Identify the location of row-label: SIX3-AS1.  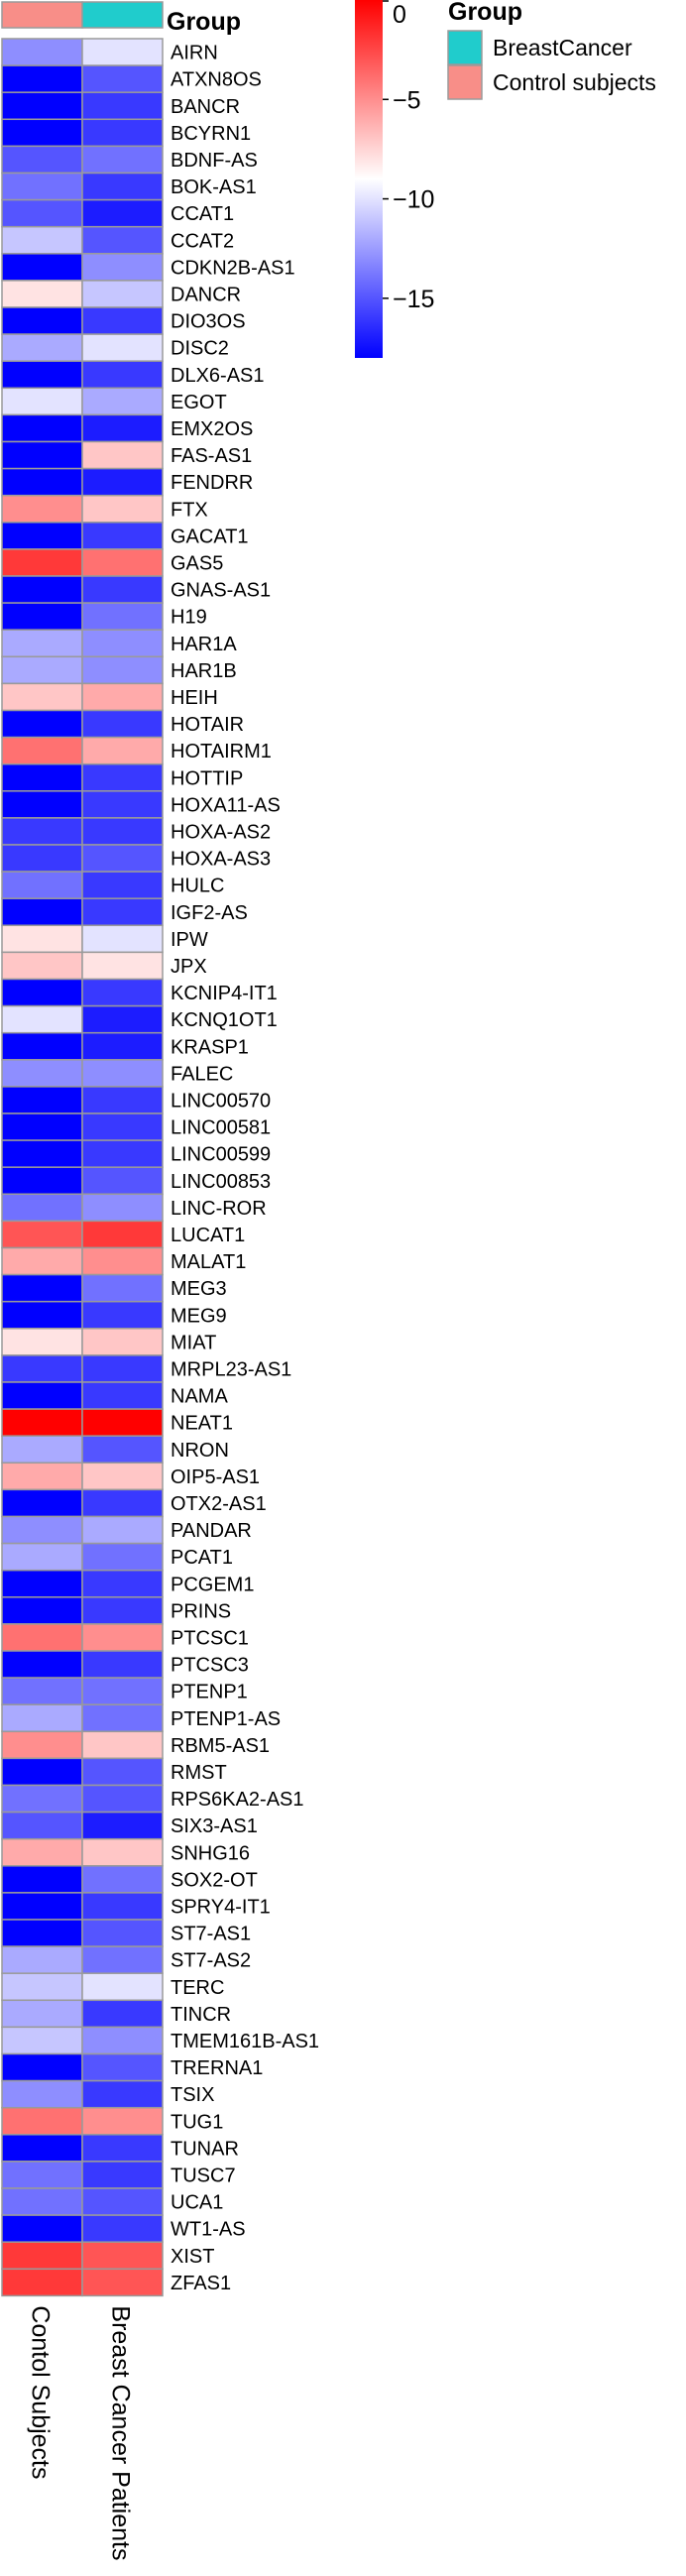
(214, 1826).